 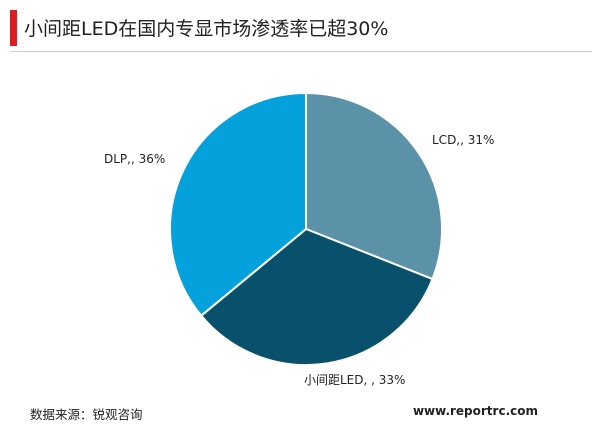 I want to click on slice-label-2: 小间距LED, , 33%, so click(x=354, y=380).